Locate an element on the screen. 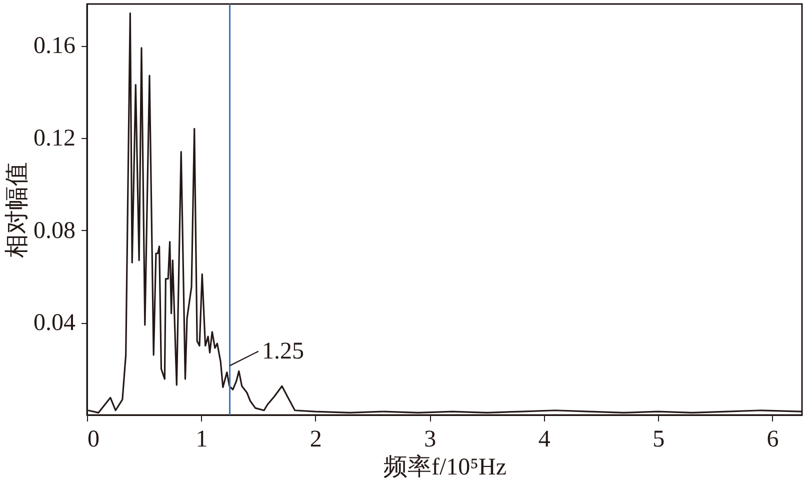 The image size is (806, 482). x-tick-label: 5 is located at coordinates (658, 439).